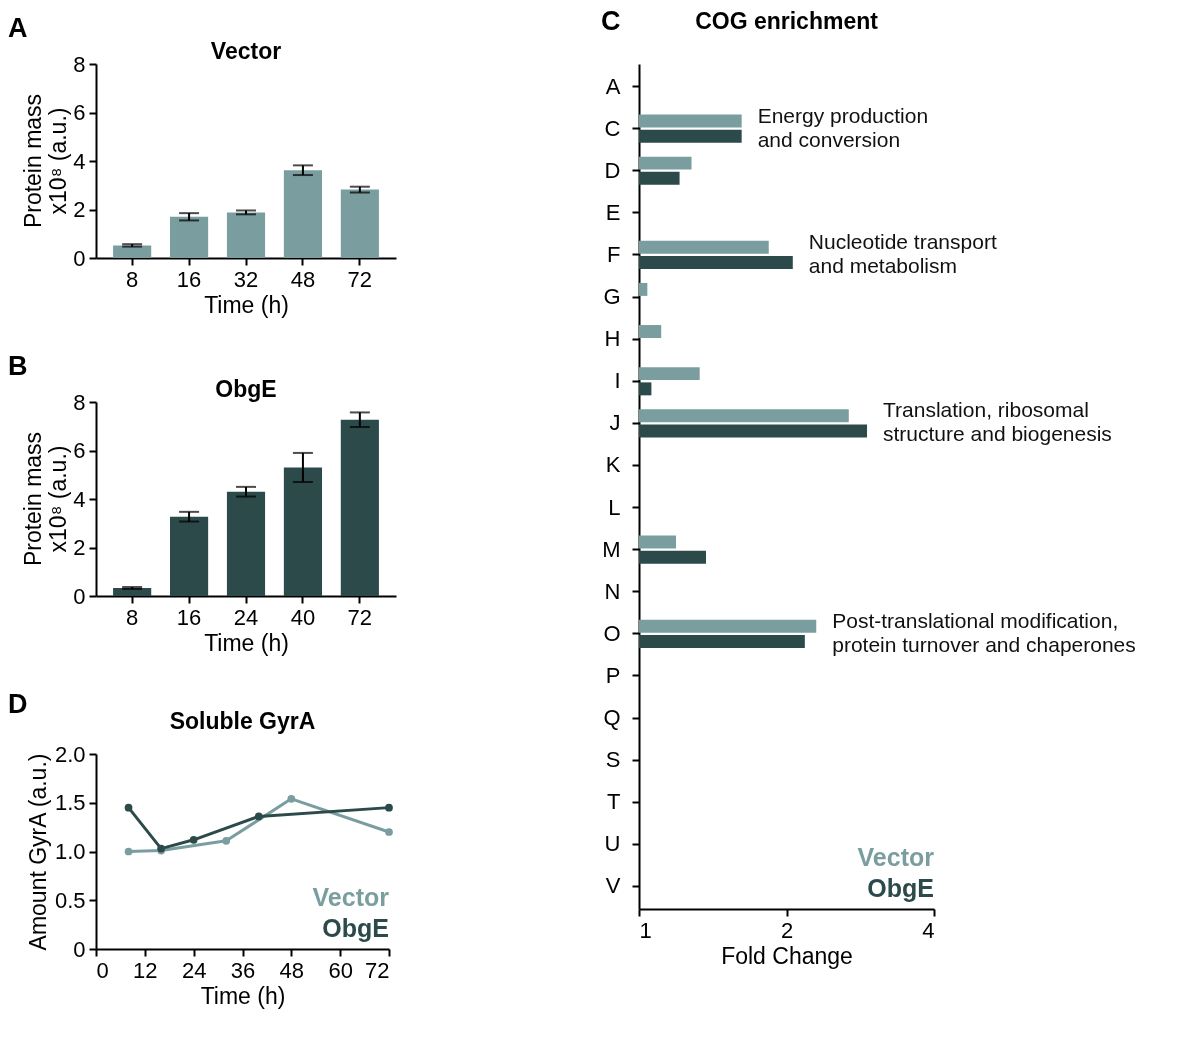 This screenshot has height=1041, width=1188. Describe the element at coordinates (615, 423) in the screenshot. I see `y-tick-label: J` at that location.